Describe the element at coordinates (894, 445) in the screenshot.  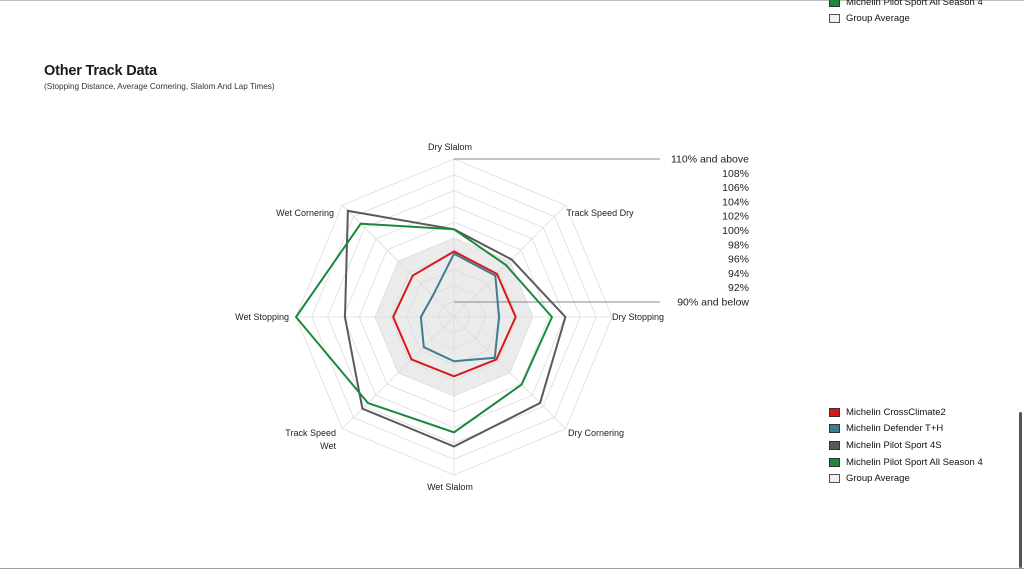
I see `legend-label: Michelin Pilot Sport 4S` at that location.